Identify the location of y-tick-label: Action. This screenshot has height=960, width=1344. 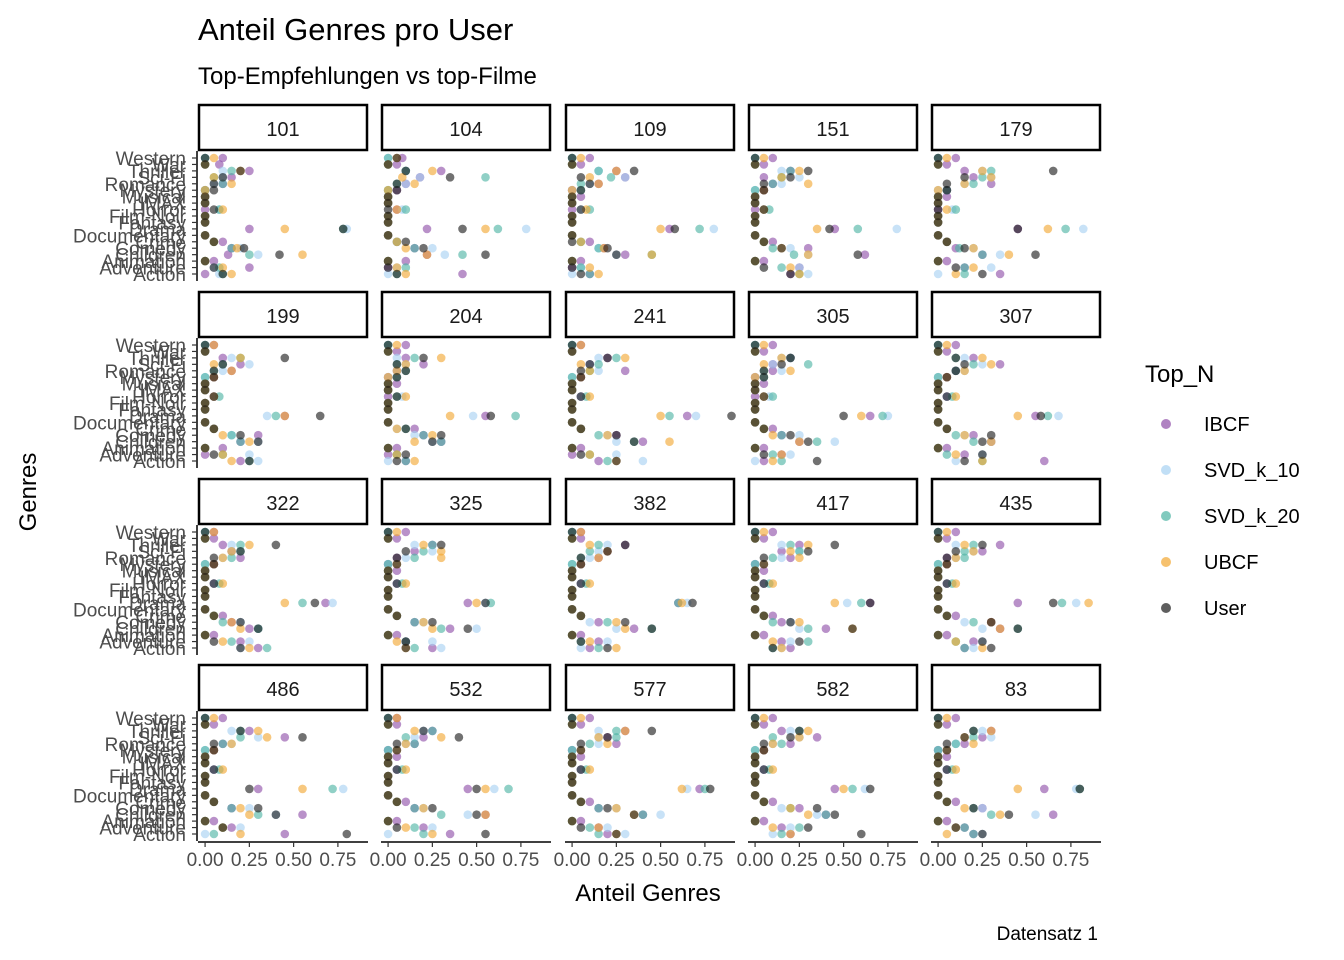
(159, 835).